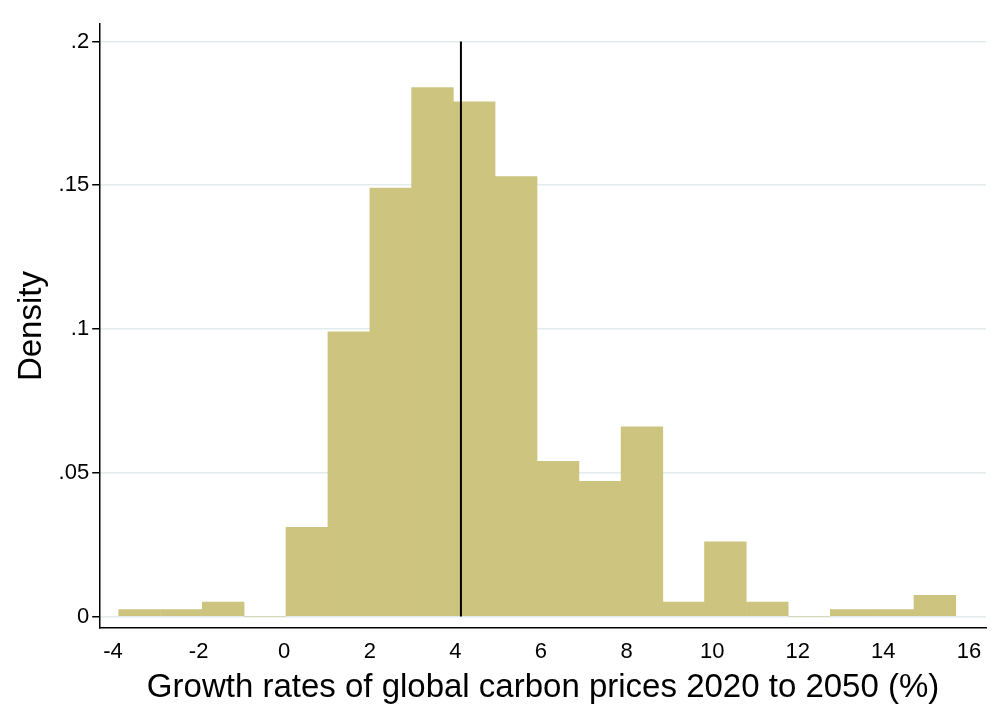 Image resolution: width=1008 pixels, height=720 pixels. I want to click on x-tick-label: 16, so click(969, 651).